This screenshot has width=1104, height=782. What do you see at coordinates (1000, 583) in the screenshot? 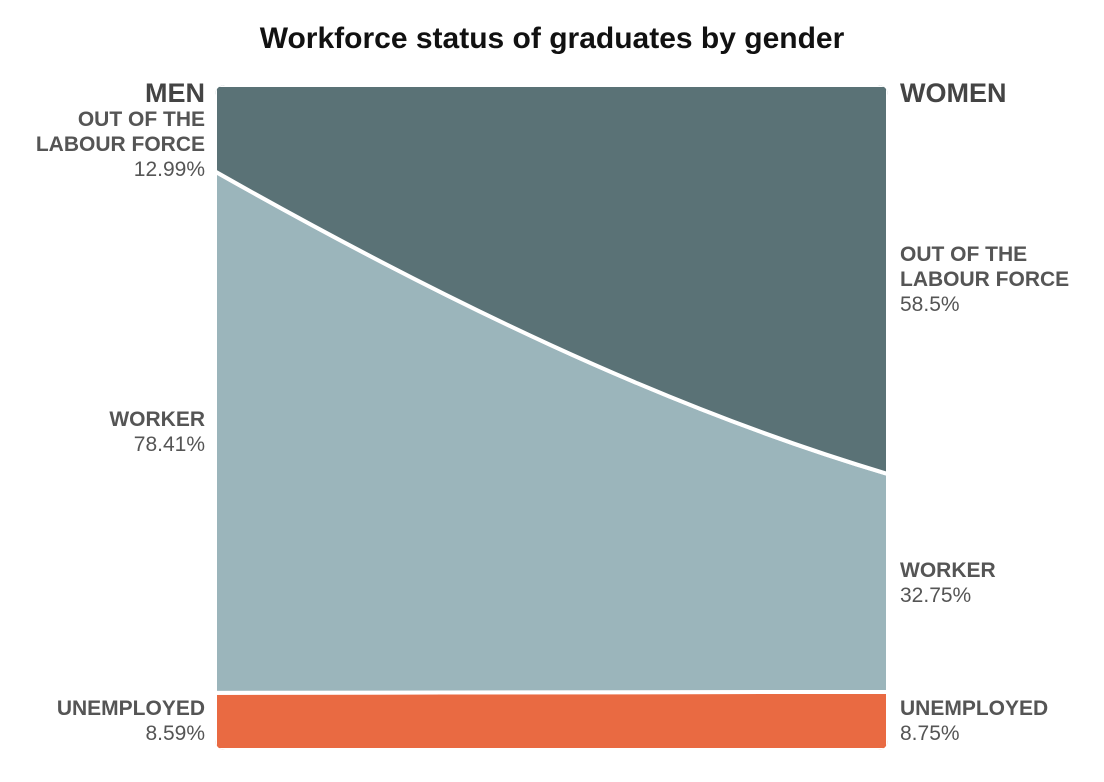
I see `series-label: WORKER 32.75%` at bounding box center [1000, 583].